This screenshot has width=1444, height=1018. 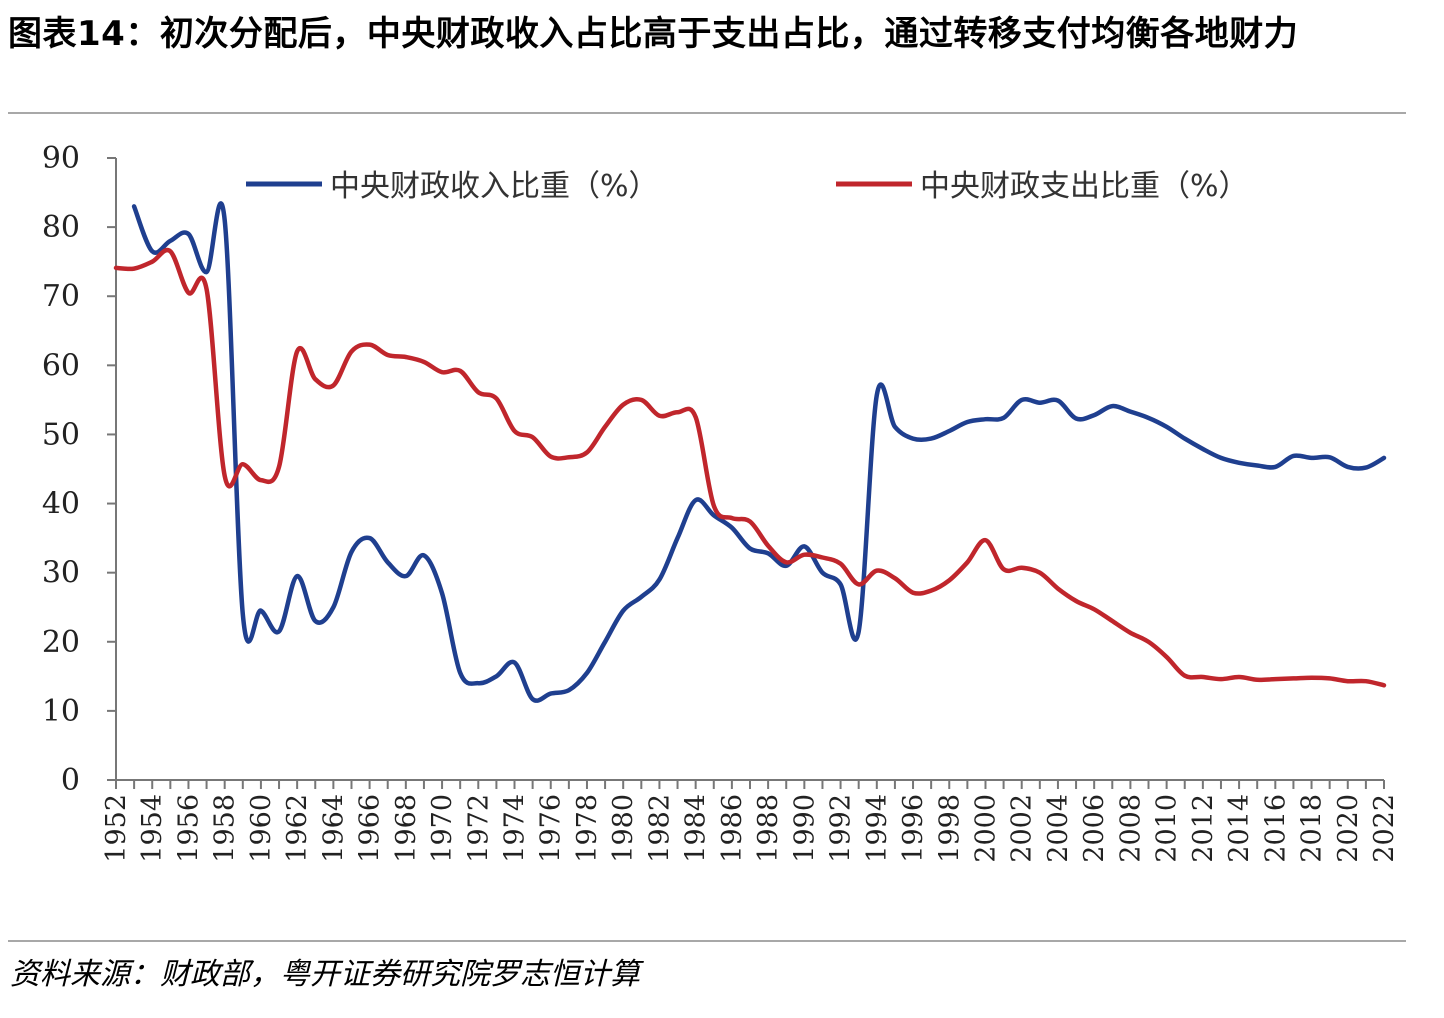 I want to click on legend-label-revenue: 中央财政收入比重（%）, so click(x=494, y=186).